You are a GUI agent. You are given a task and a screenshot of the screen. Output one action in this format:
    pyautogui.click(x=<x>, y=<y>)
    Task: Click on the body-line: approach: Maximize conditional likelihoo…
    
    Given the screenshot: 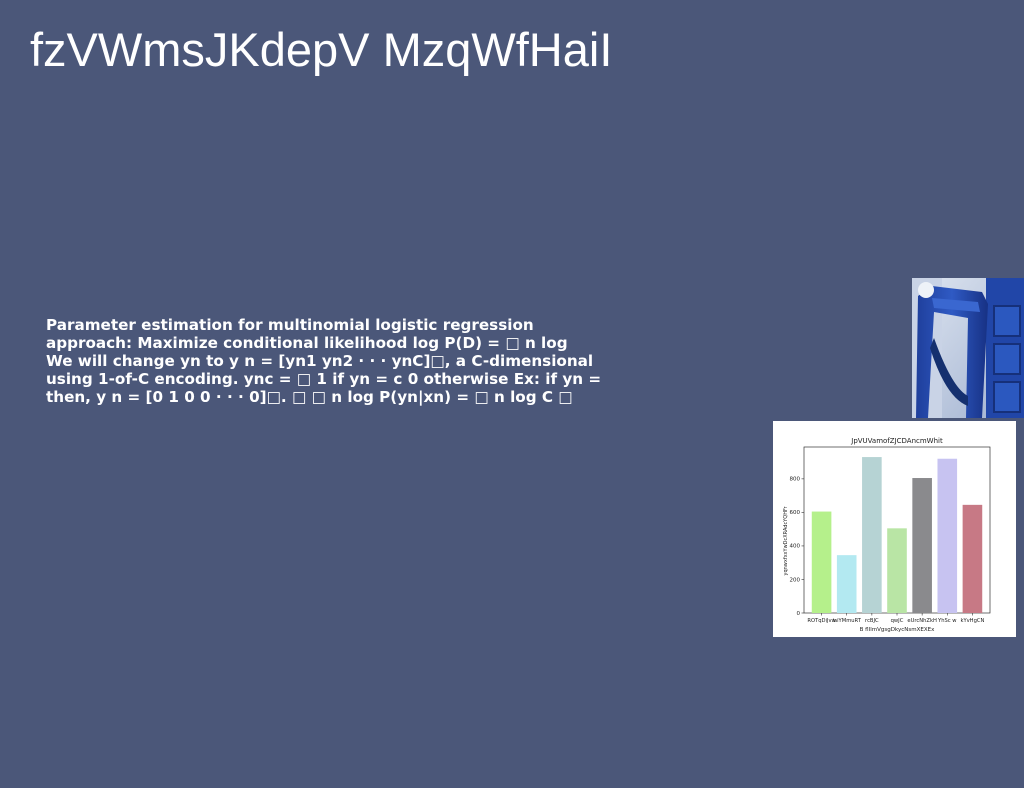 What is the action you would take?
    pyautogui.click(x=307, y=343)
    